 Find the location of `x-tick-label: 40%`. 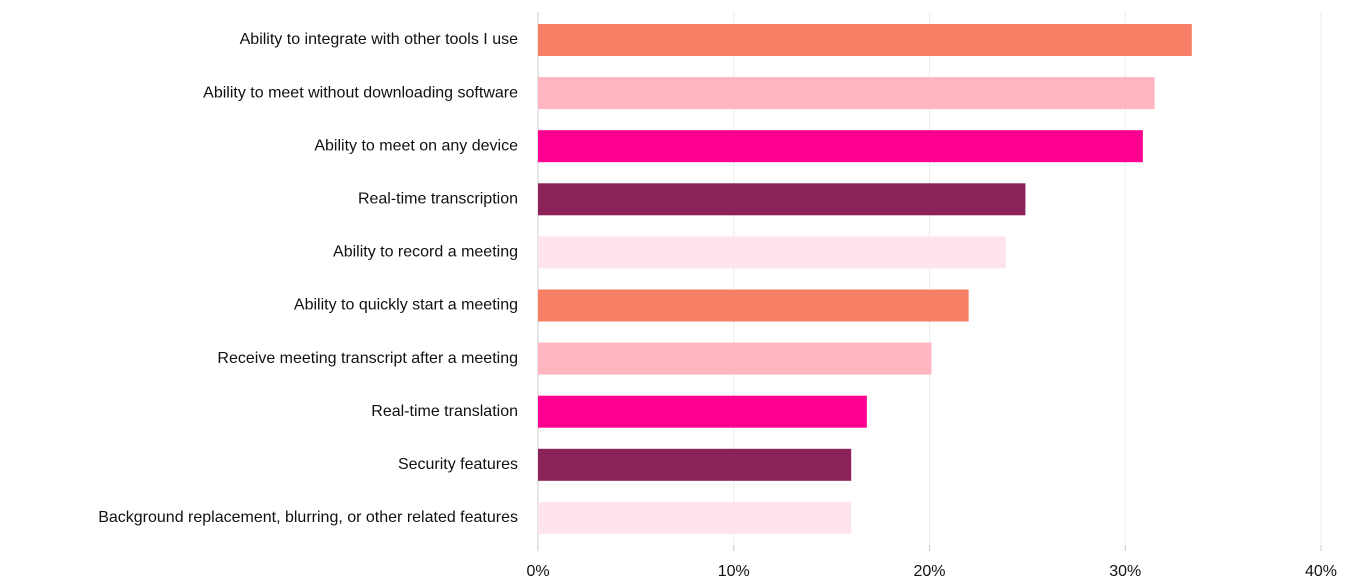

x-tick-label: 40% is located at coordinates (1321, 571).